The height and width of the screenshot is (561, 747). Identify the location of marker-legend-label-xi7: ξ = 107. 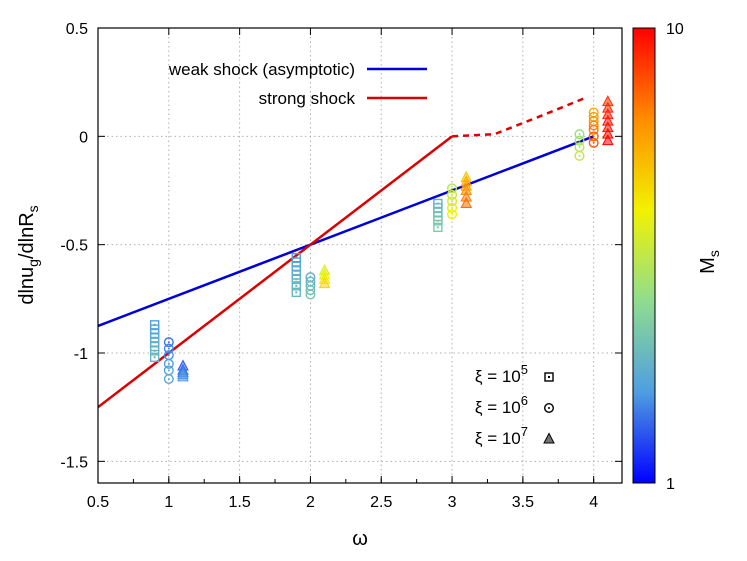
(501, 436).